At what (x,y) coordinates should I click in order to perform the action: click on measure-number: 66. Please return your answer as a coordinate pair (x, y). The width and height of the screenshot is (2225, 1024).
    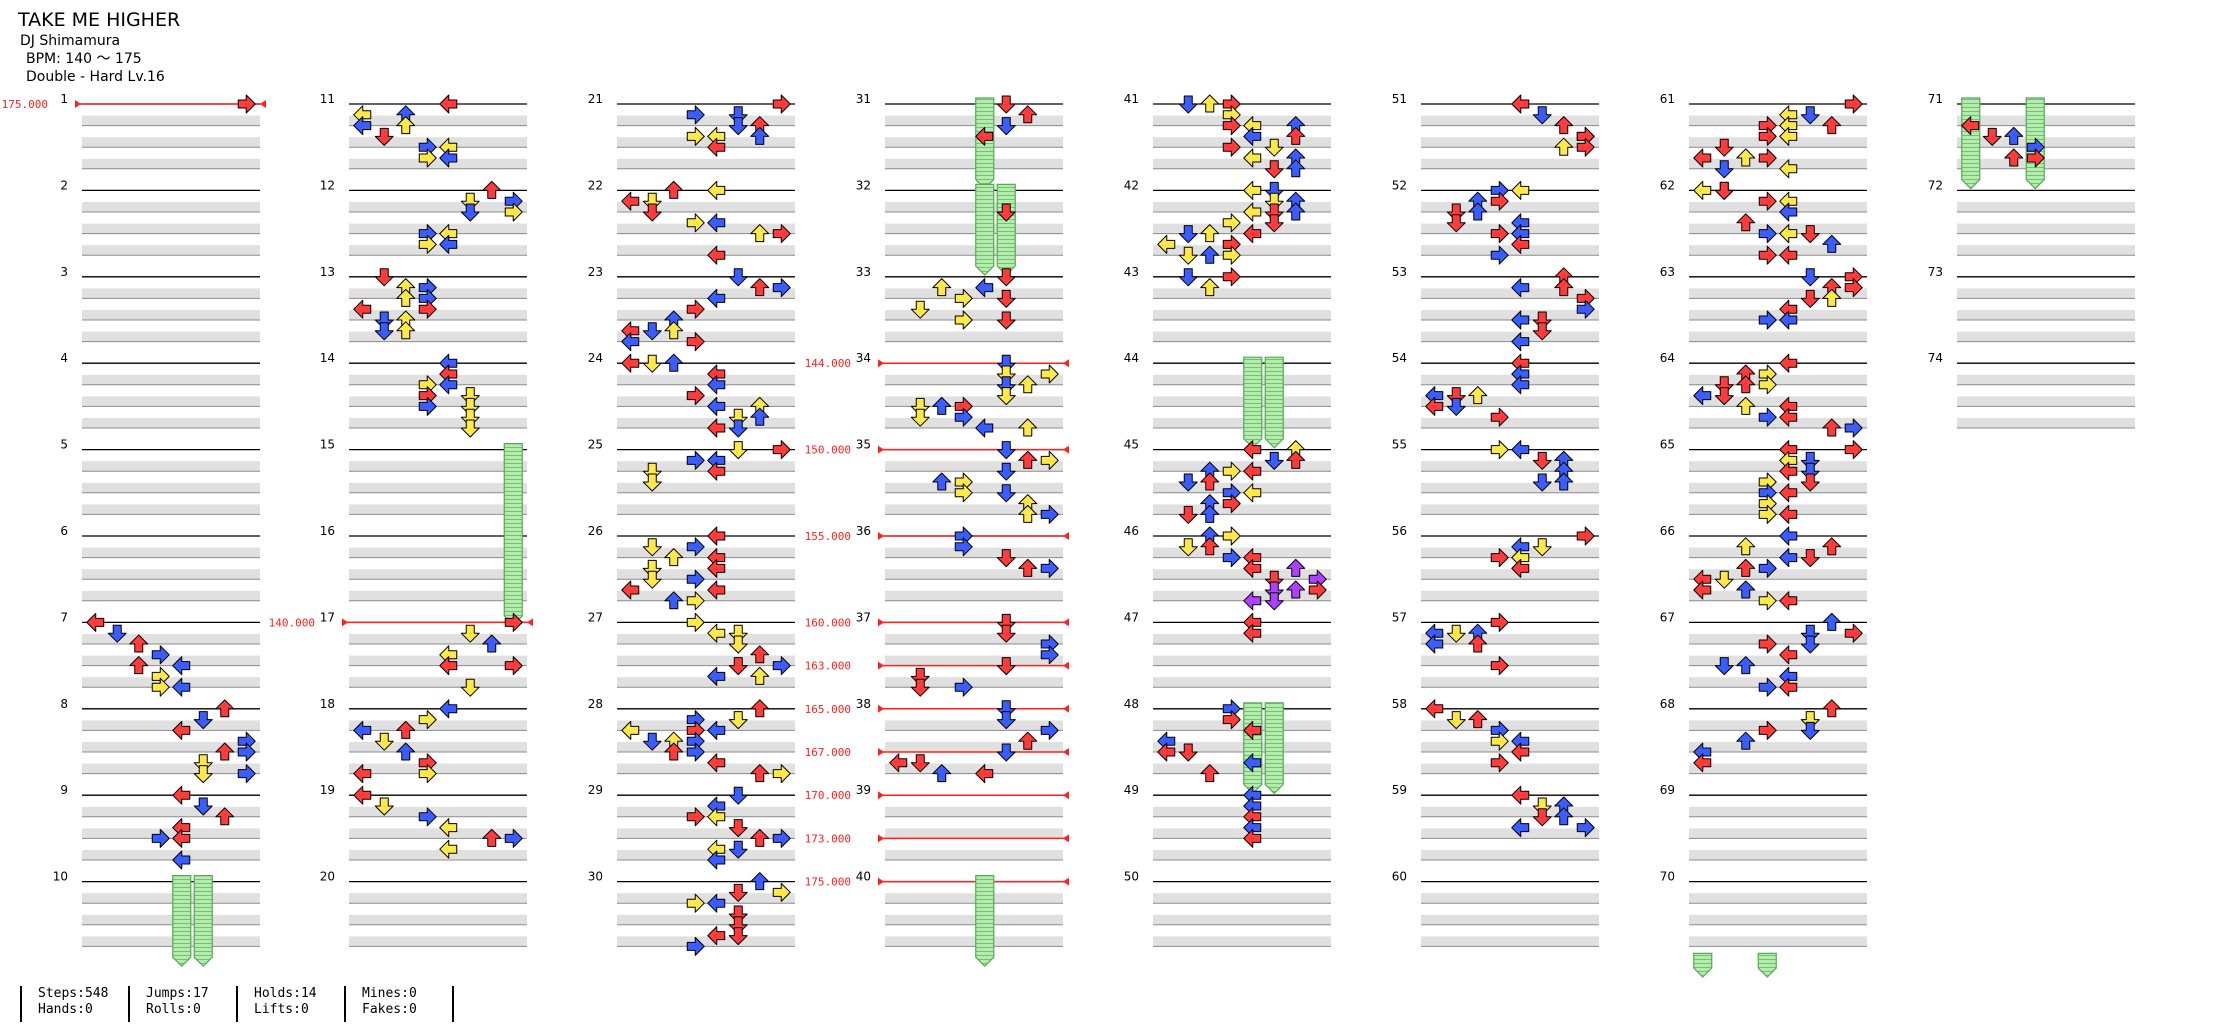
    Looking at the image, I should click on (1667, 531).